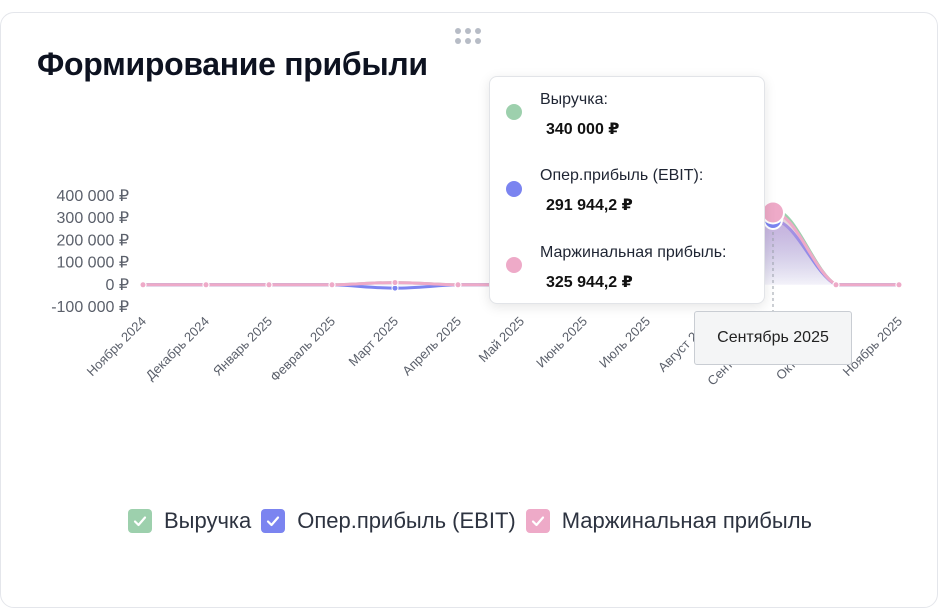 Image resolution: width=940 pixels, height=610 pixels. Describe the element at coordinates (242, 346) in the screenshot. I see `x-tick-label: Январь 2025` at that location.